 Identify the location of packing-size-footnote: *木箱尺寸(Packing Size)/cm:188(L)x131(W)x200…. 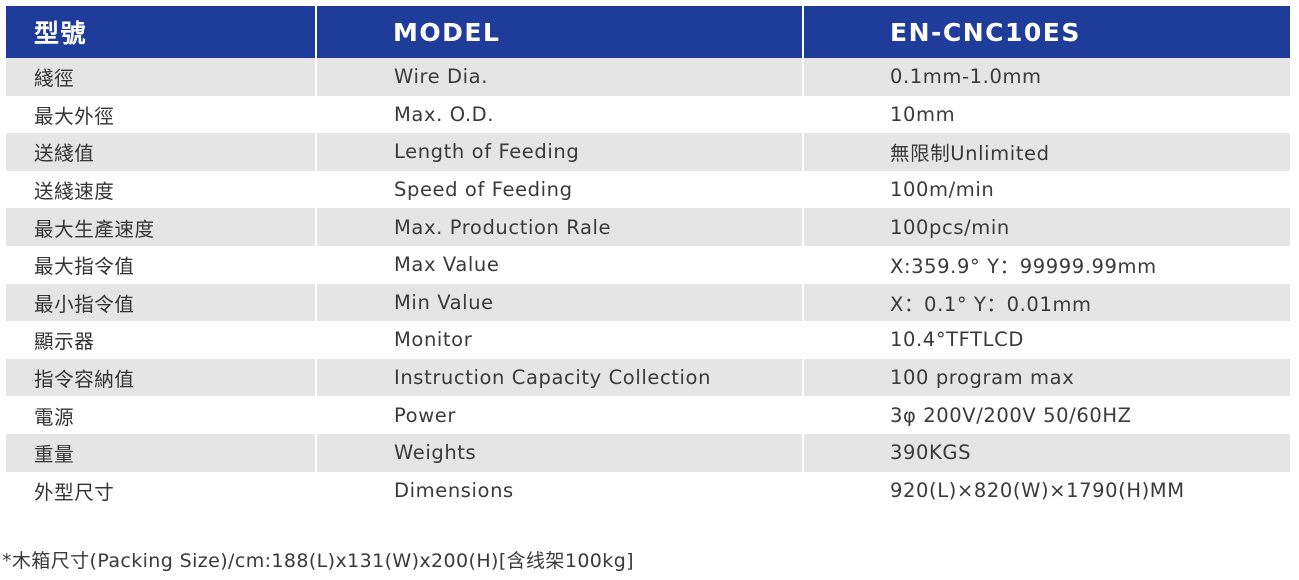
(318, 561).